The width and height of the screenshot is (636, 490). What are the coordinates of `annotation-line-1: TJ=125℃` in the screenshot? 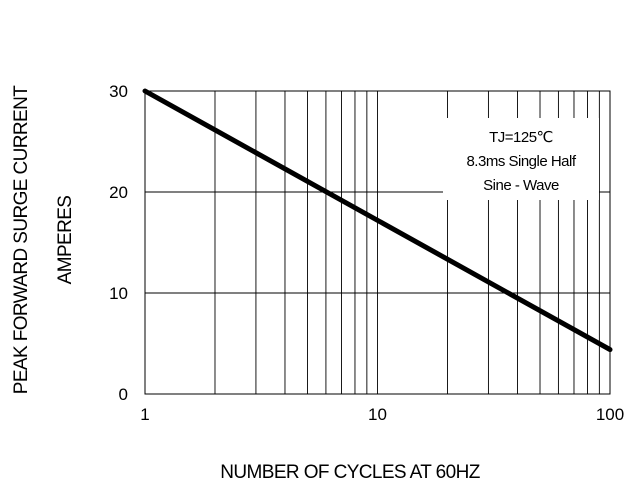 It's located at (521, 137).